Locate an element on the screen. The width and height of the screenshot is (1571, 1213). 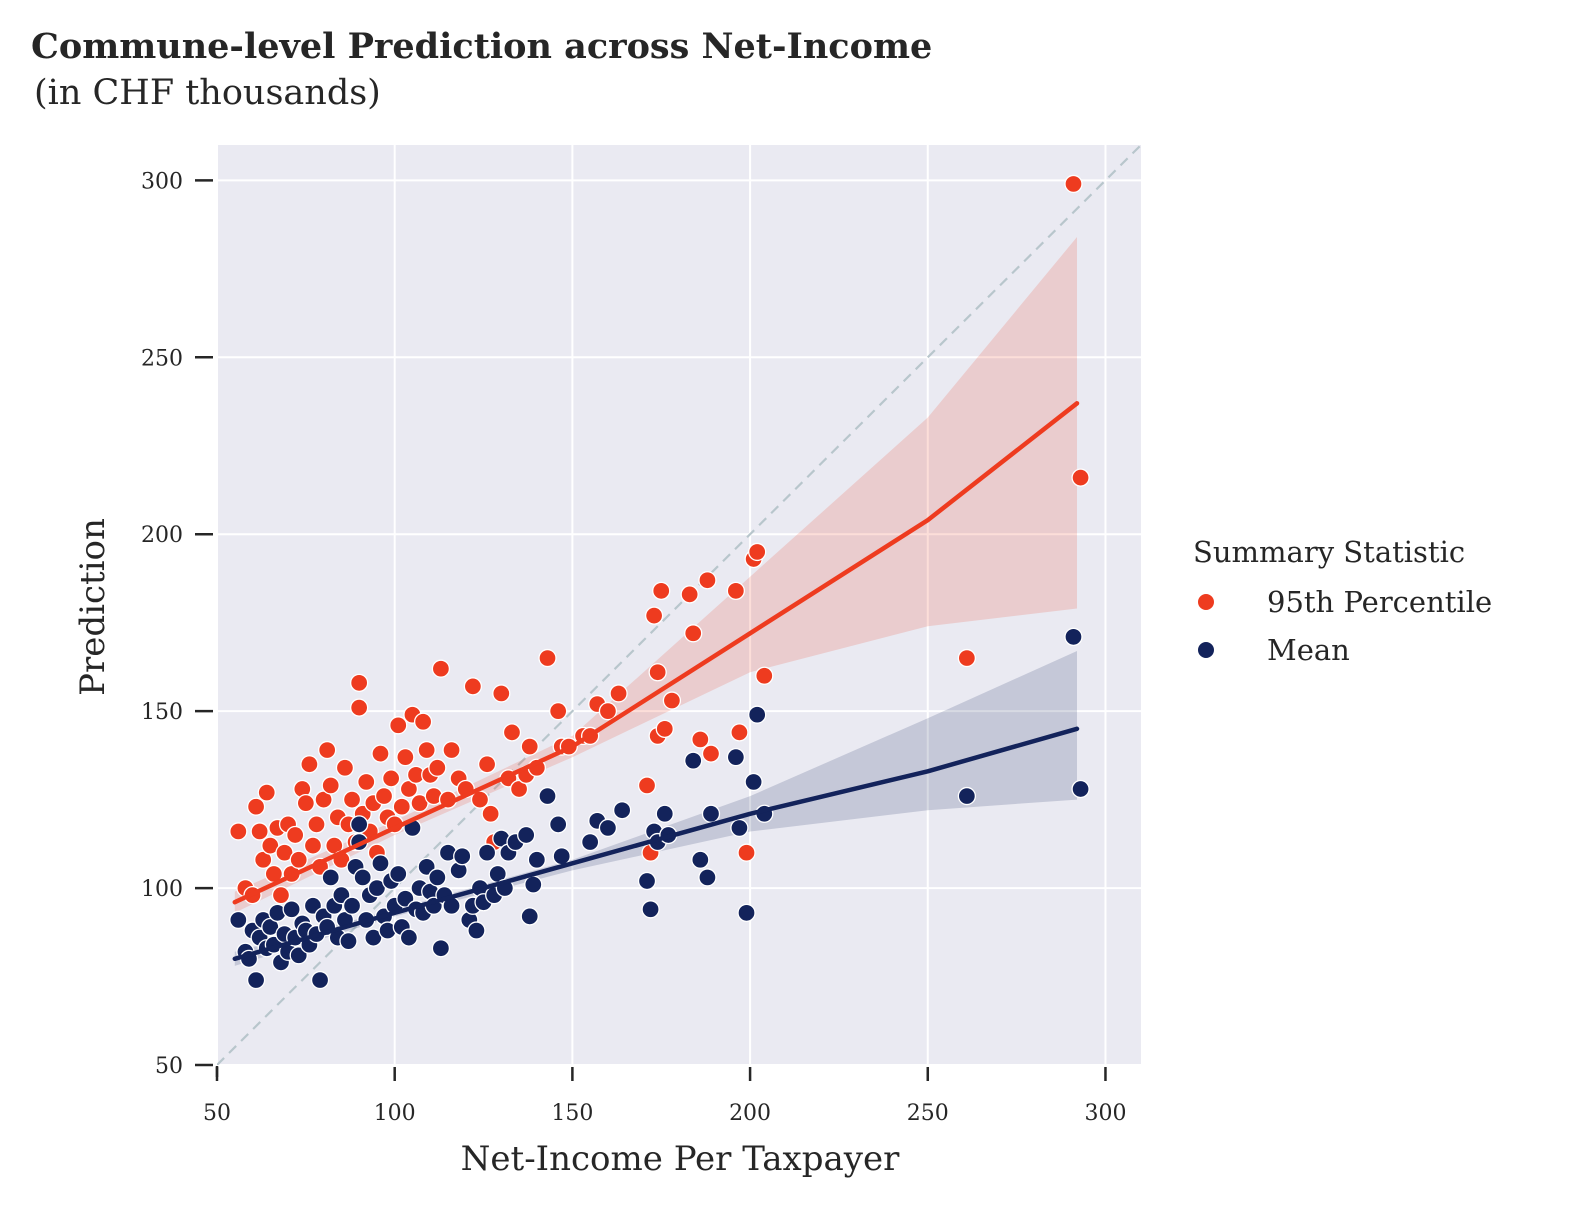
x-tick-label: 100 is located at coordinates (395, 1113).